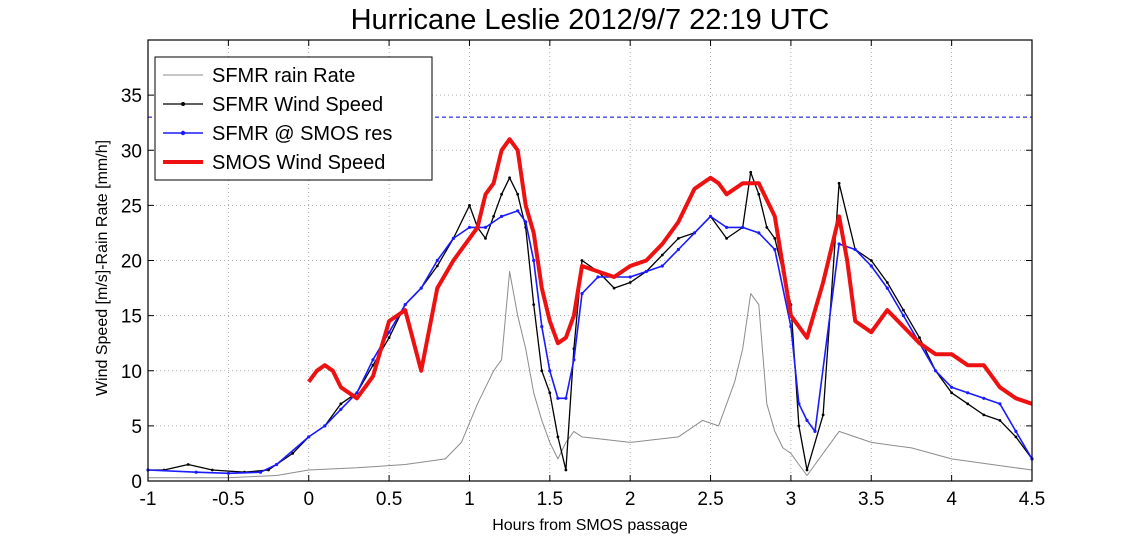 The image size is (1140, 544). I want to click on x-tick-label: 1.5, so click(550, 499).